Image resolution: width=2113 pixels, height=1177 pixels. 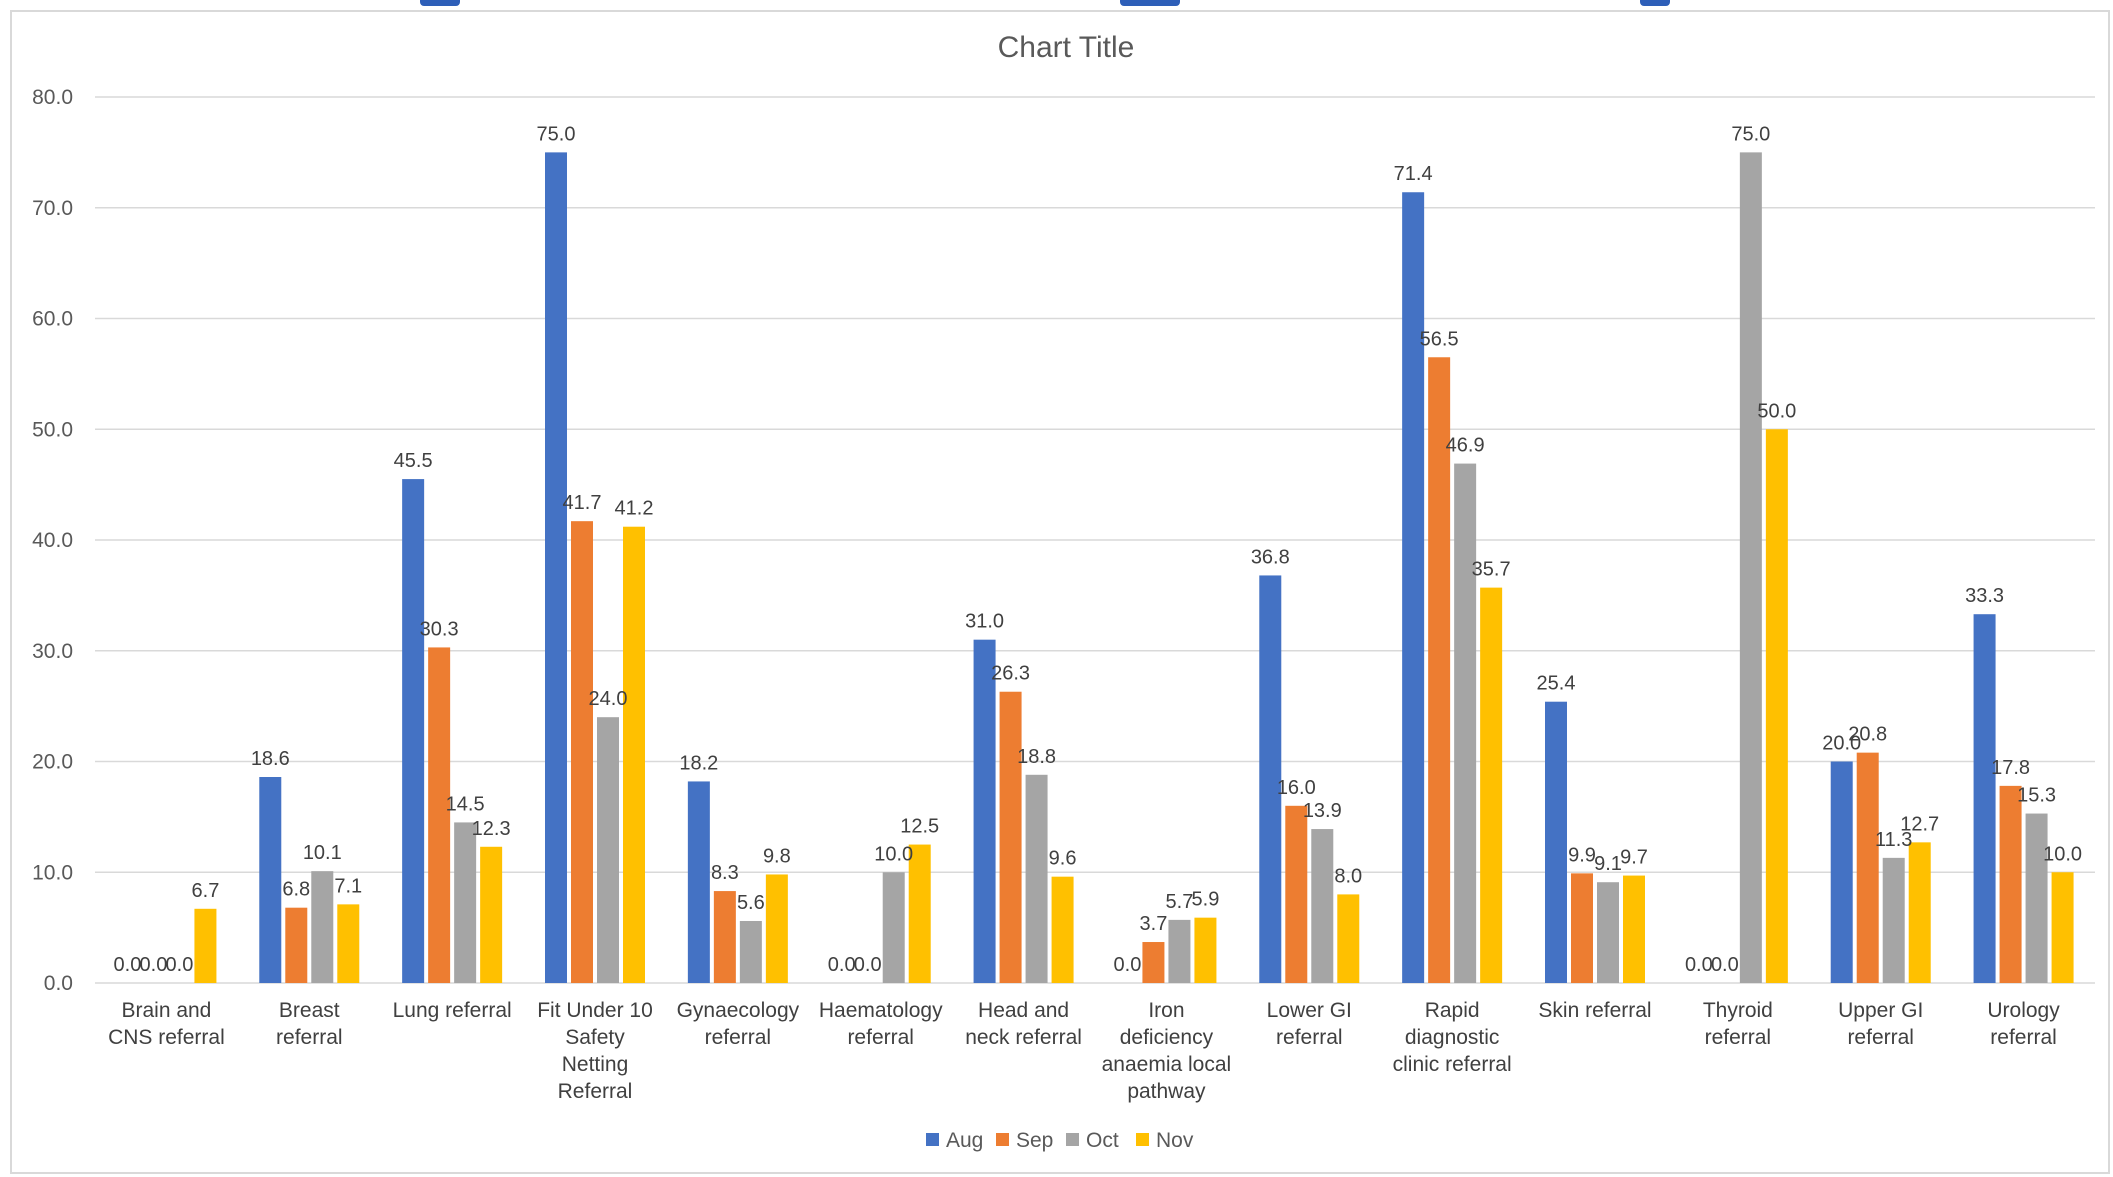 What do you see at coordinates (206, 891) in the screenshot?
I see `data-label: 6.7` at bounding box center [206, 891].